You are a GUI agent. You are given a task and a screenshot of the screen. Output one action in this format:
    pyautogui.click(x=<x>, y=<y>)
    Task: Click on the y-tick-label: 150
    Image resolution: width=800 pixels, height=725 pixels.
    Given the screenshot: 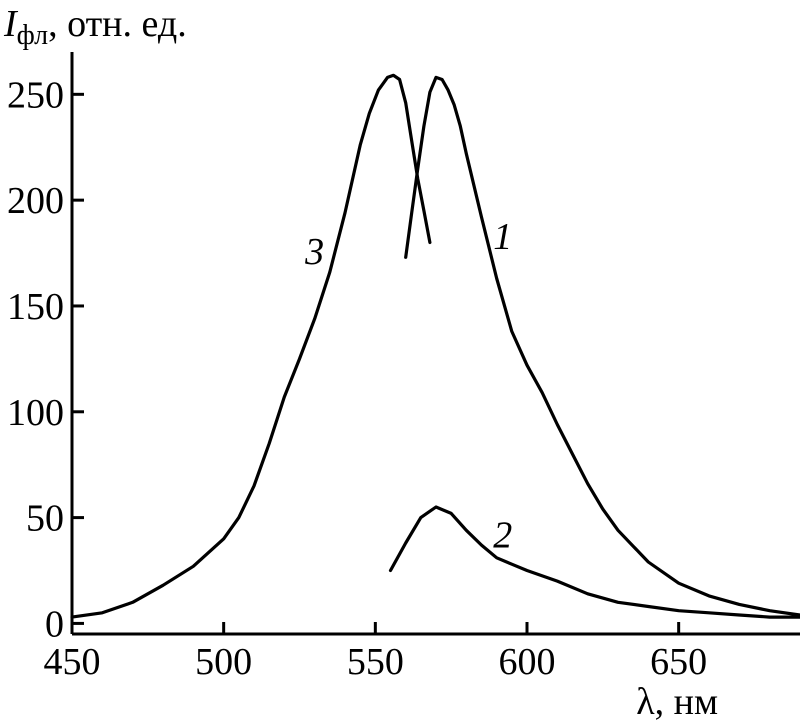 What is the action you would take?
    pyautogui.click(x=35, y=307)
    